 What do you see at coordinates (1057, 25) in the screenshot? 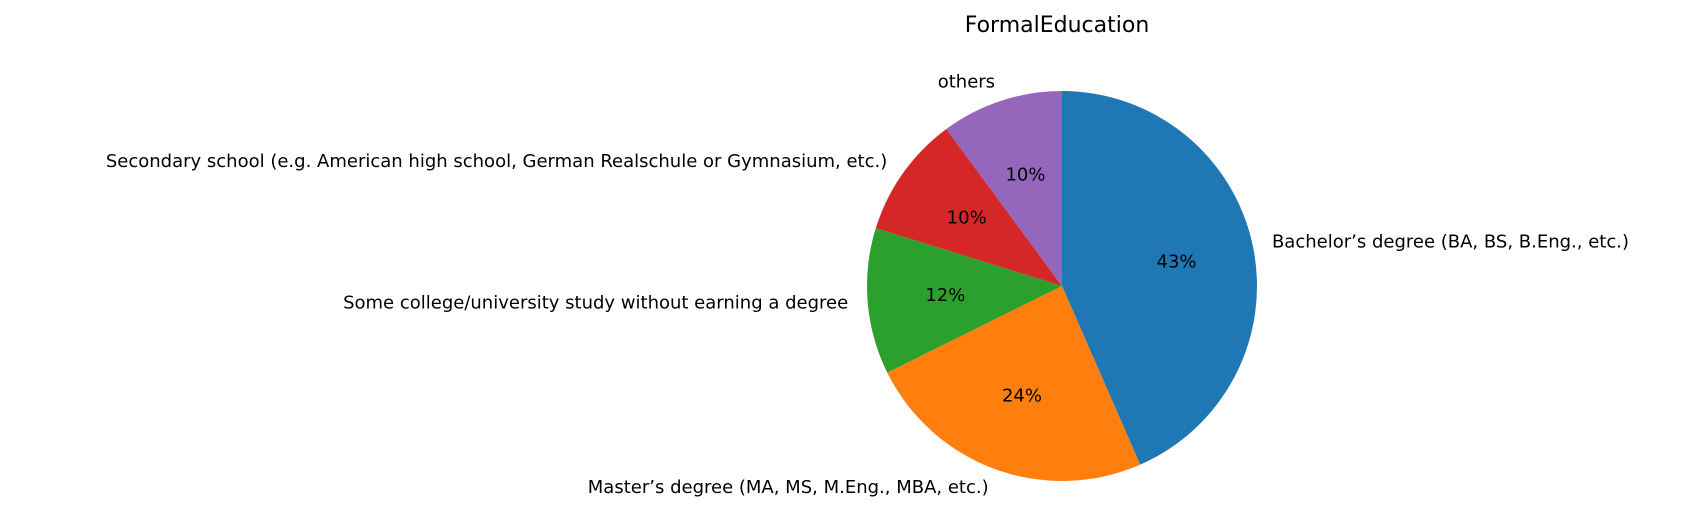
I see `chart-title: FormalEducation` at bounding box center [1057, 25].